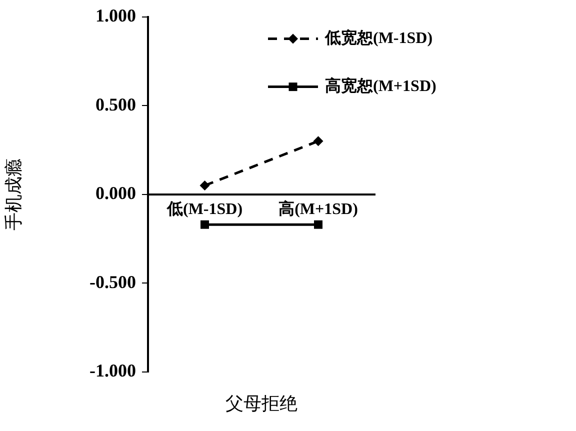  I want to click on y-tick-label: -0.500, so click(113, 282).